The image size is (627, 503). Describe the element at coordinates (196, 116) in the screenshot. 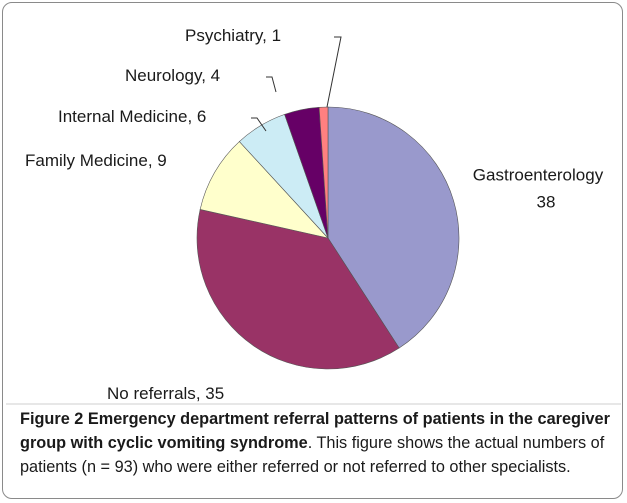

I see `slice-value-label: , 6` at that location.